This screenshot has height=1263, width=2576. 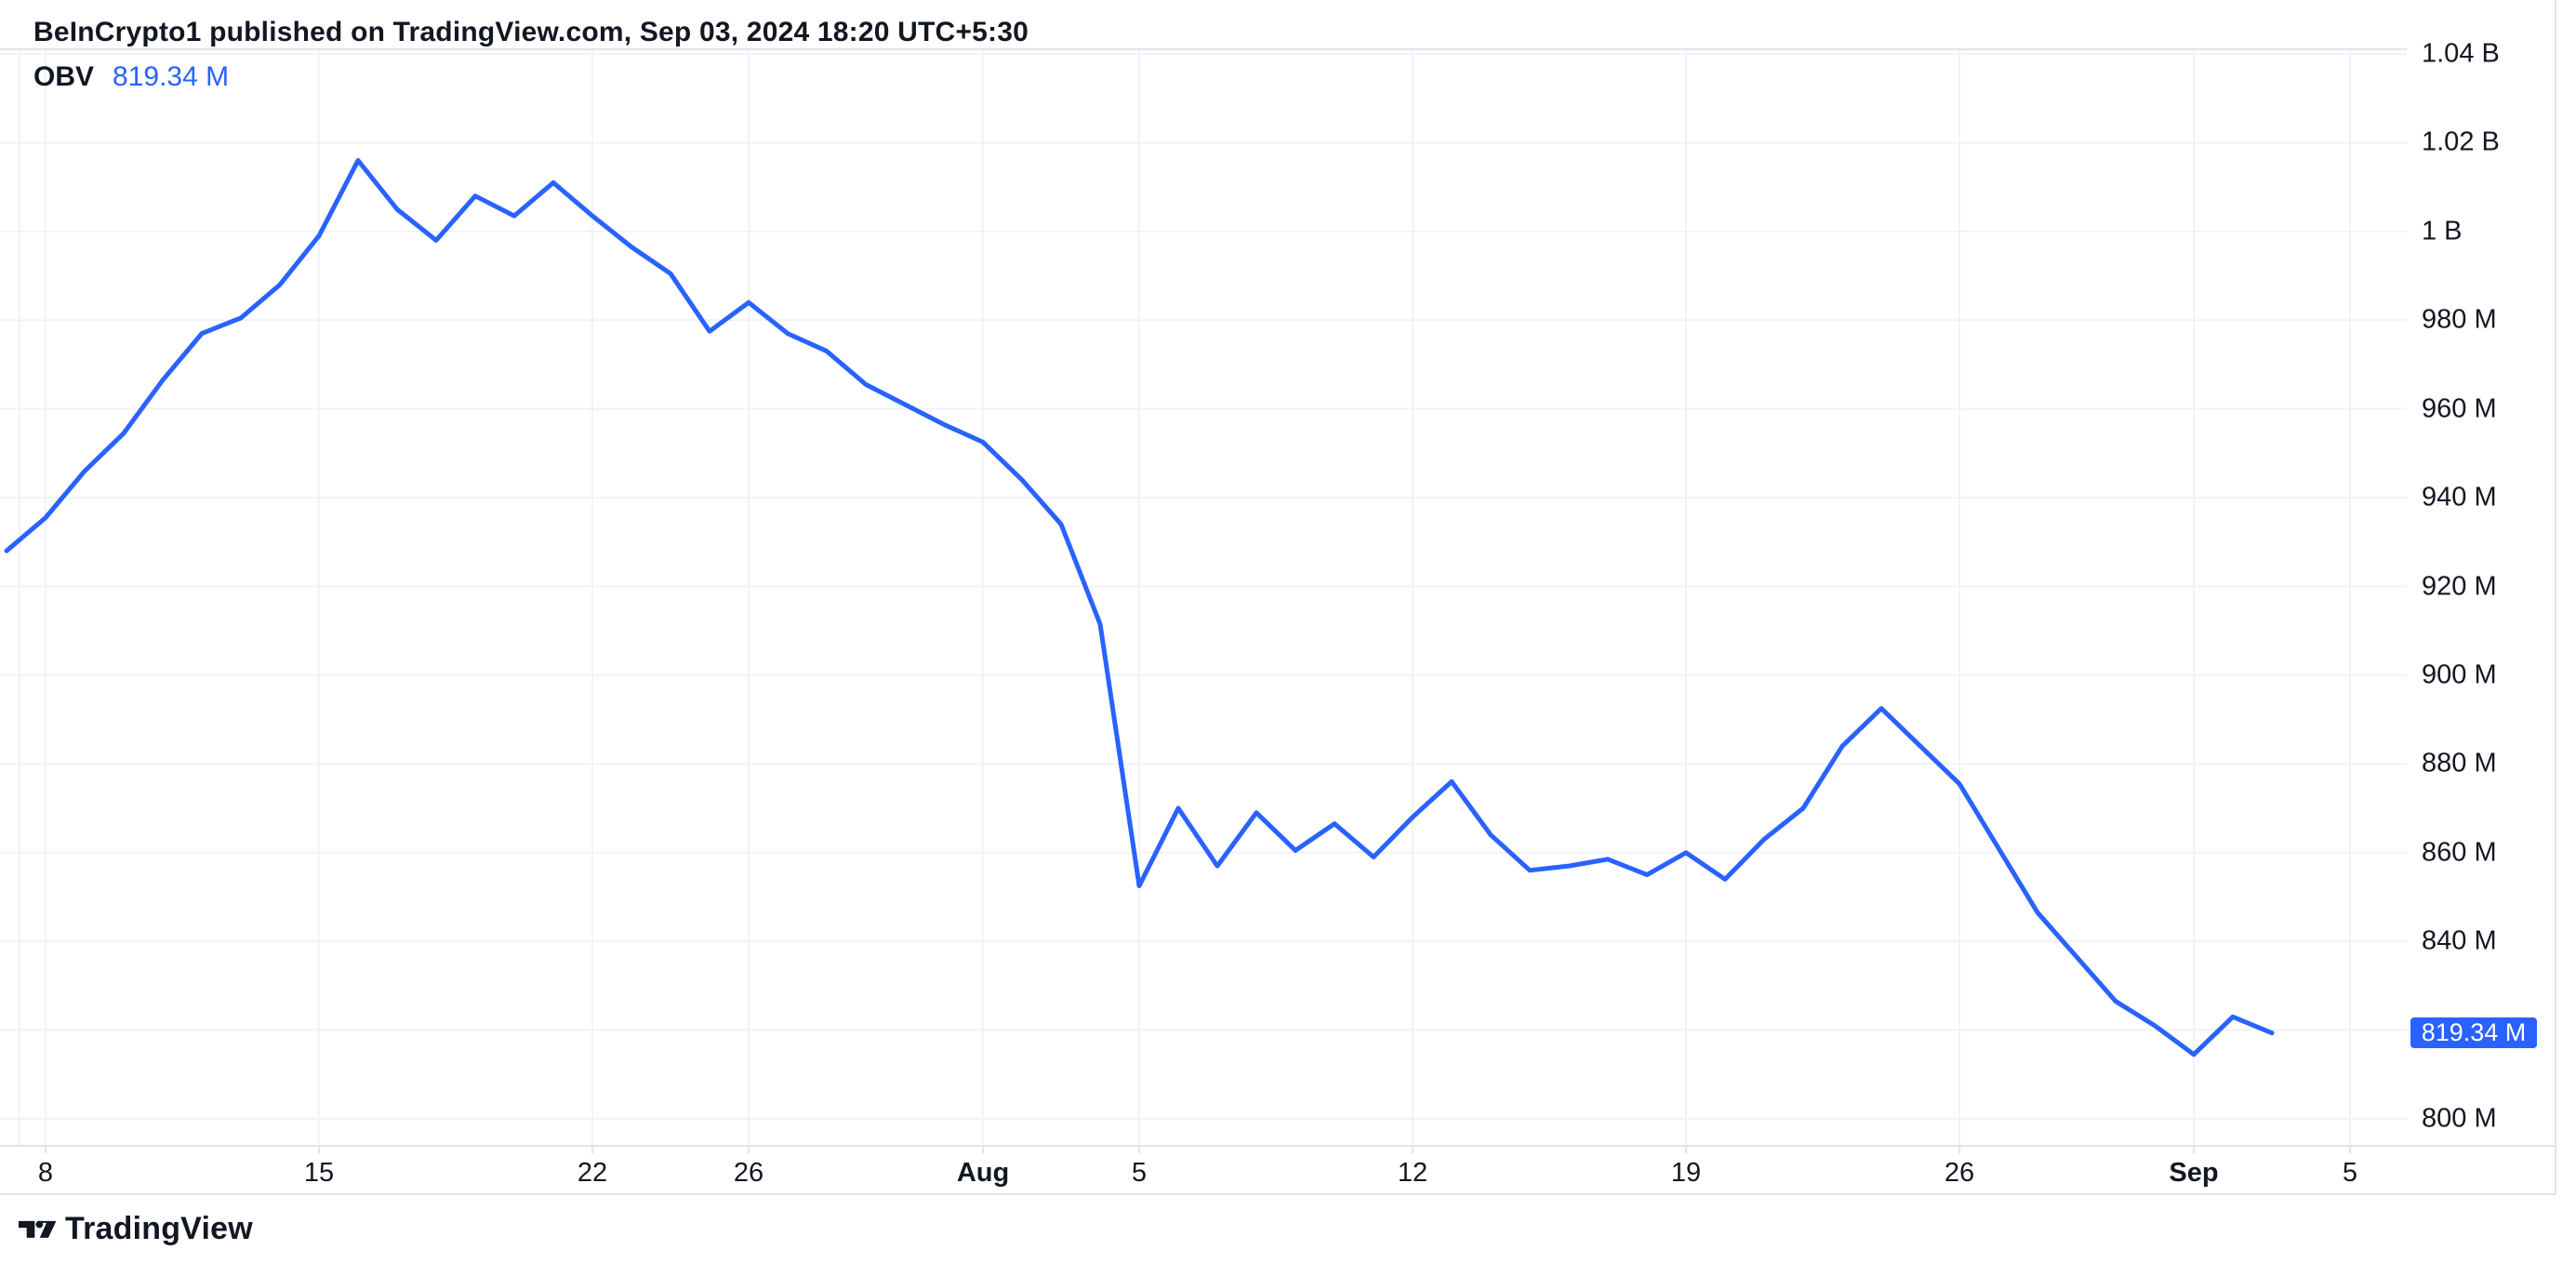 What do you see at coordinates (2442, 231) in the screenshot?
I see `price-axis-label: 1 B` at bounding box center [2442, 231].